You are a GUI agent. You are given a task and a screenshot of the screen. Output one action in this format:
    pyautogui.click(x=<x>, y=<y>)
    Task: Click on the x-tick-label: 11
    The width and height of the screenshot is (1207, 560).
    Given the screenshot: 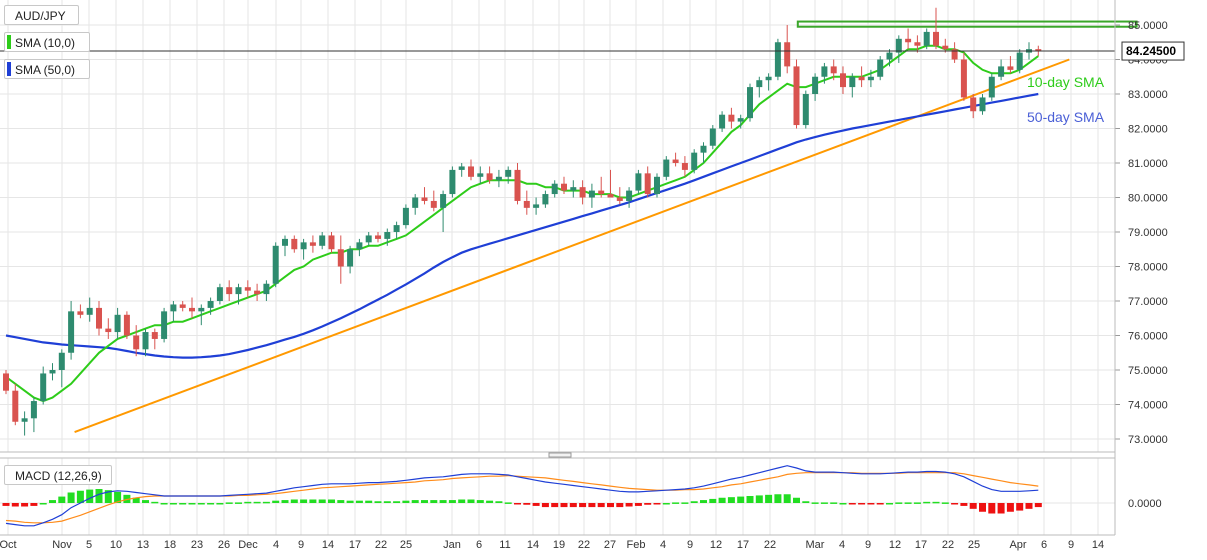 What is the action you would take?
    pyautogui.click(x=504, y=545)
    